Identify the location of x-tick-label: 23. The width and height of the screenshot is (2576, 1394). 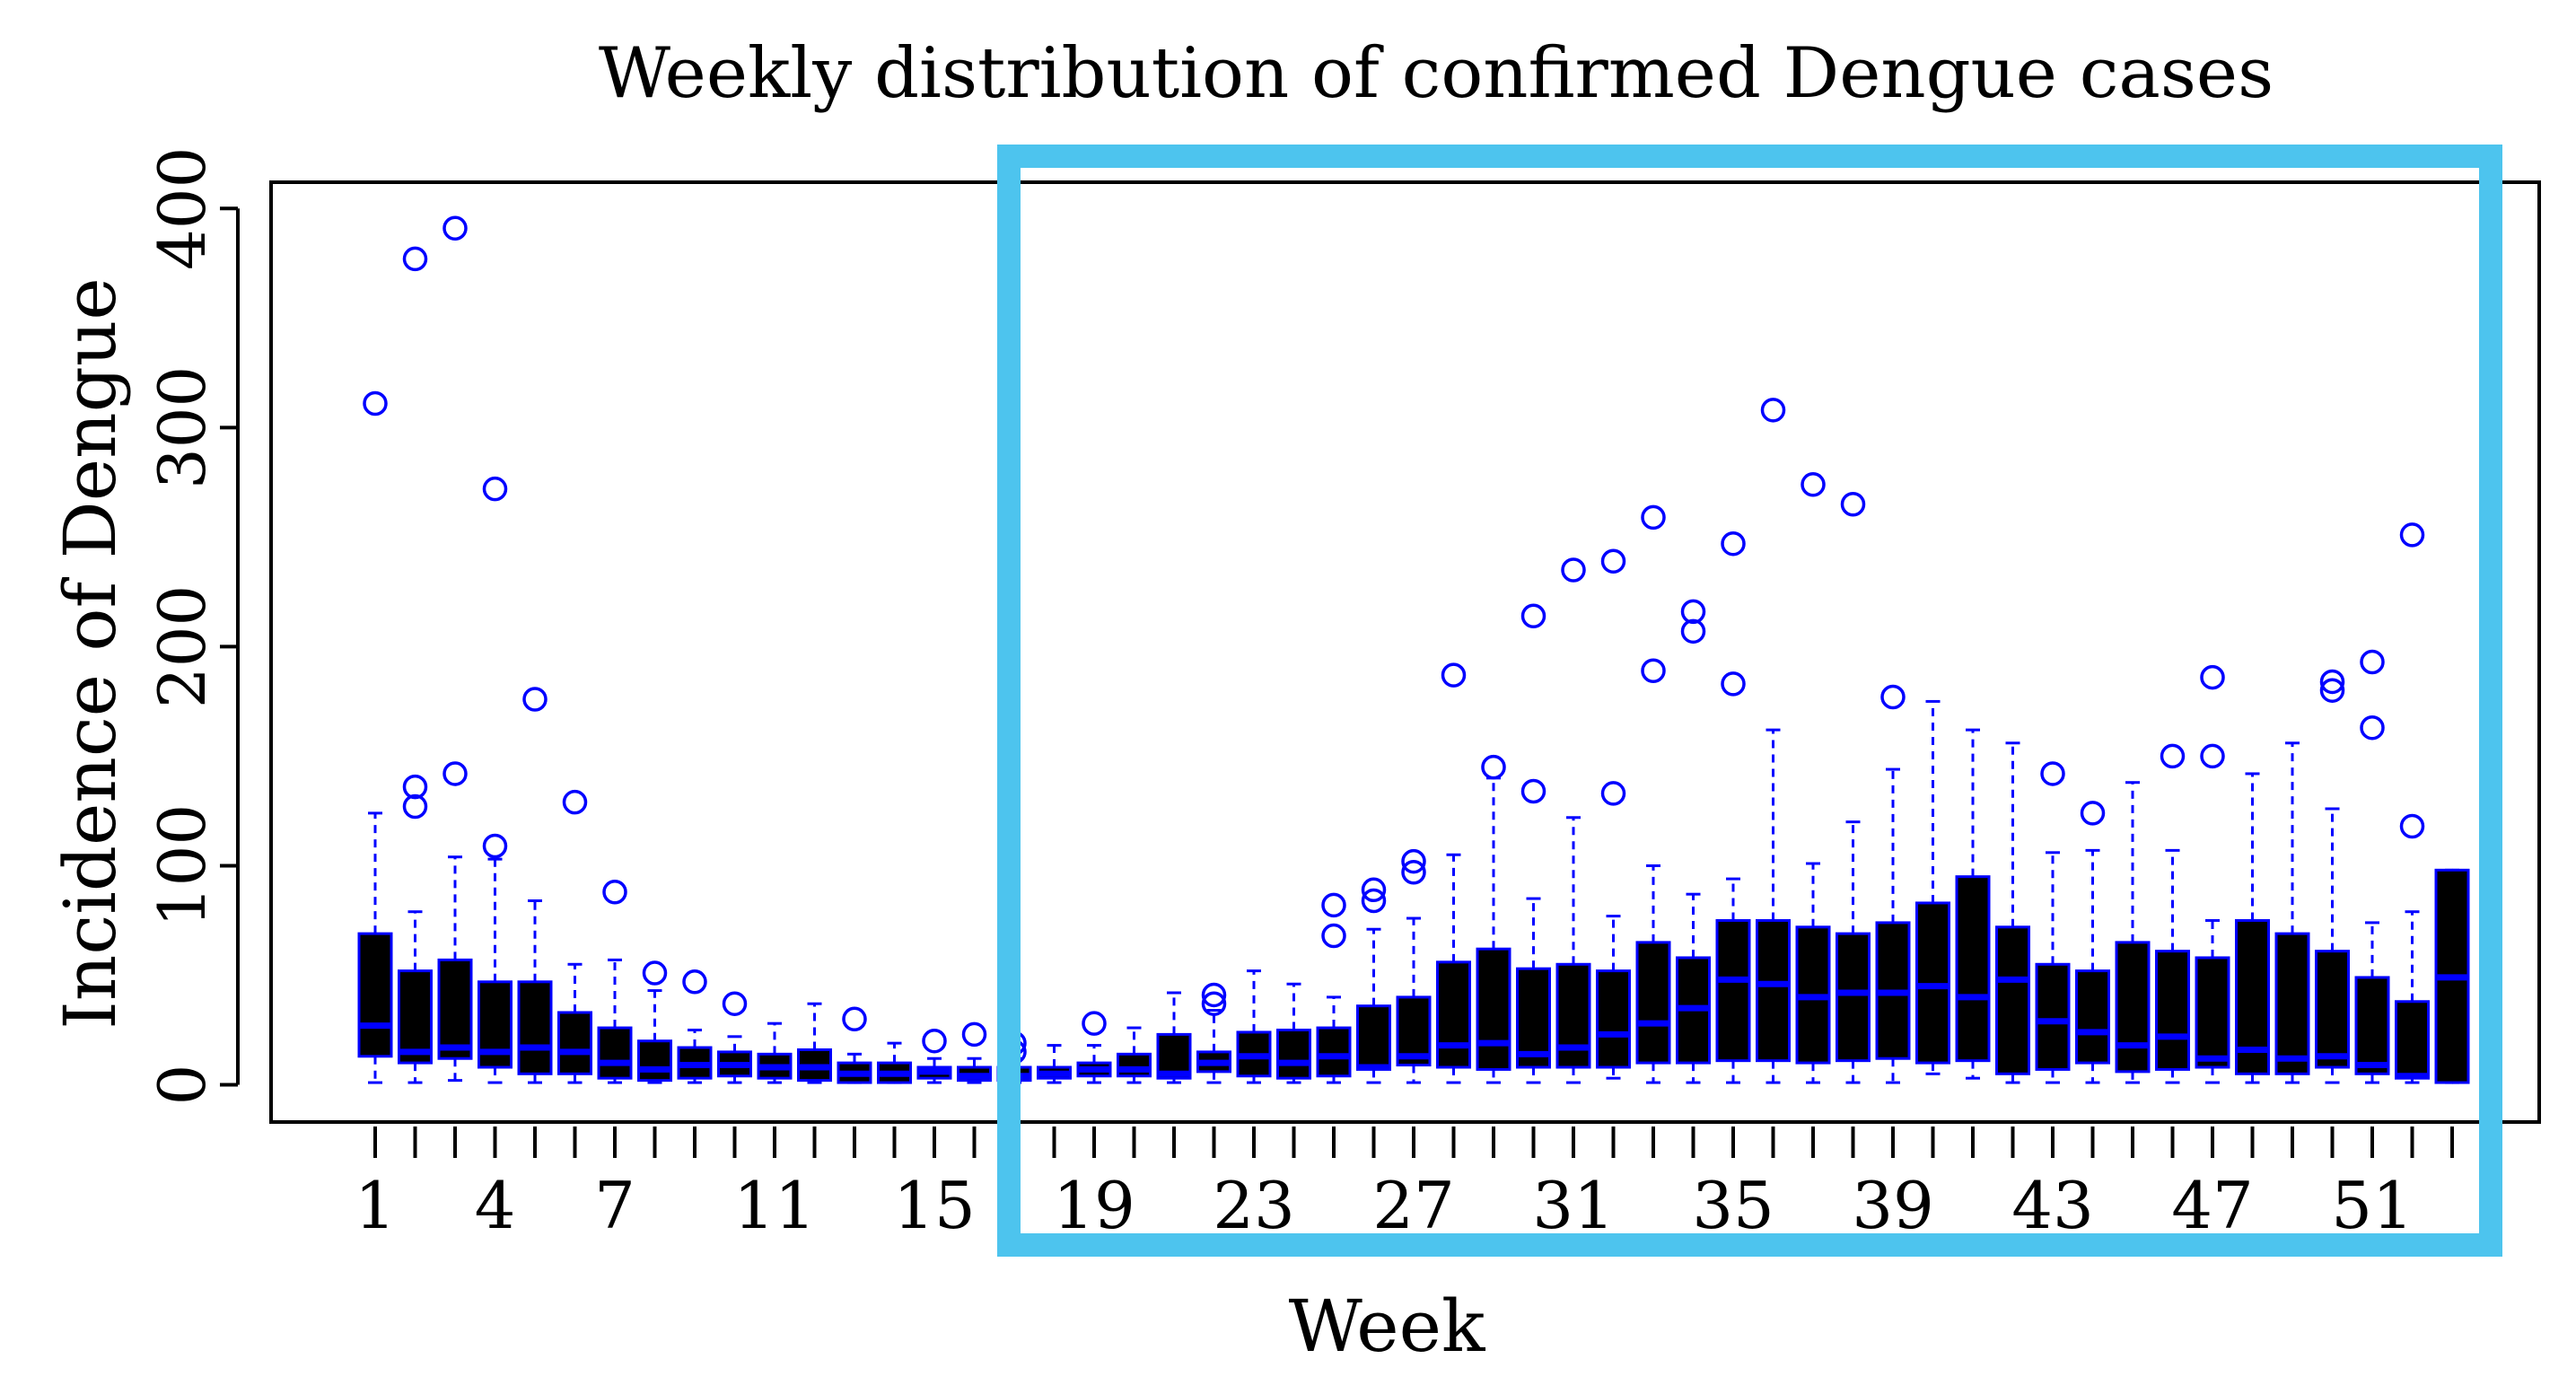
(1254, 1205).